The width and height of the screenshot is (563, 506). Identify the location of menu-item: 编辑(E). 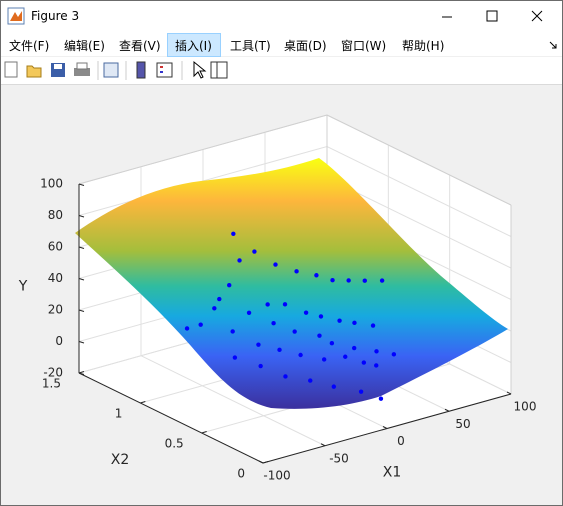
(84, 46).